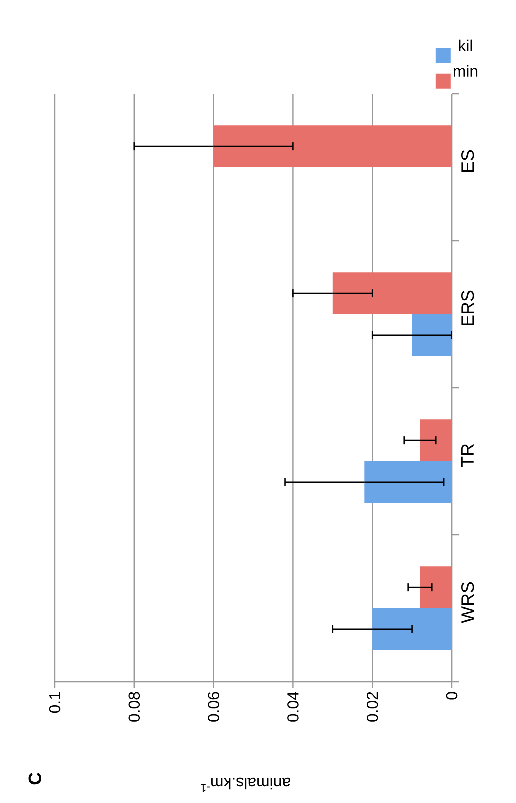 This screenshot has height=803, width=516. I want to click on x-axis-title: animals.km$^{-1}$, so click(245, 785).